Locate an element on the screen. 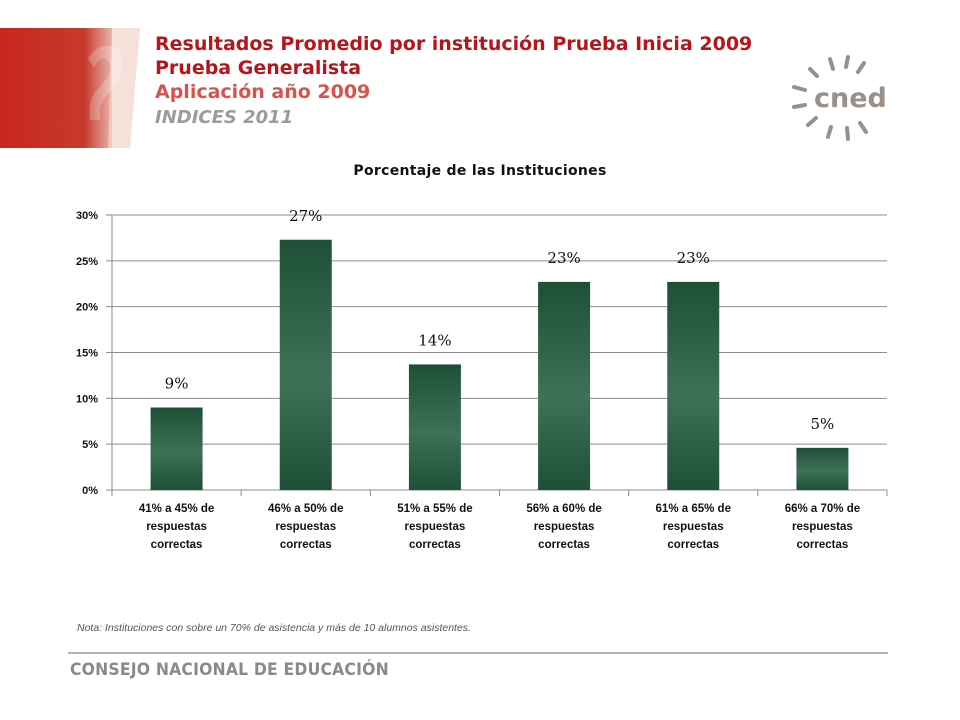 Image resolution: width=960 pixels, height=720 pixels. logo-text: cned is located at coordinates (850, 98).